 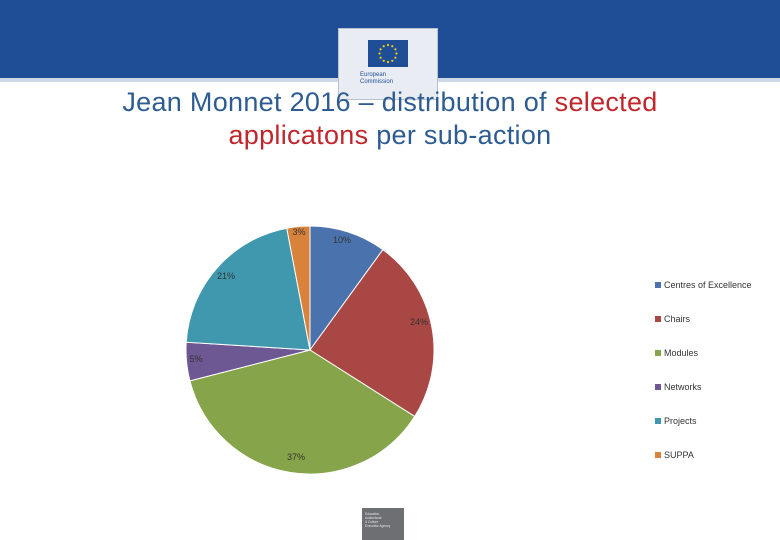 I want to click on pie-slice-suppa, so click(x=298, y=288).